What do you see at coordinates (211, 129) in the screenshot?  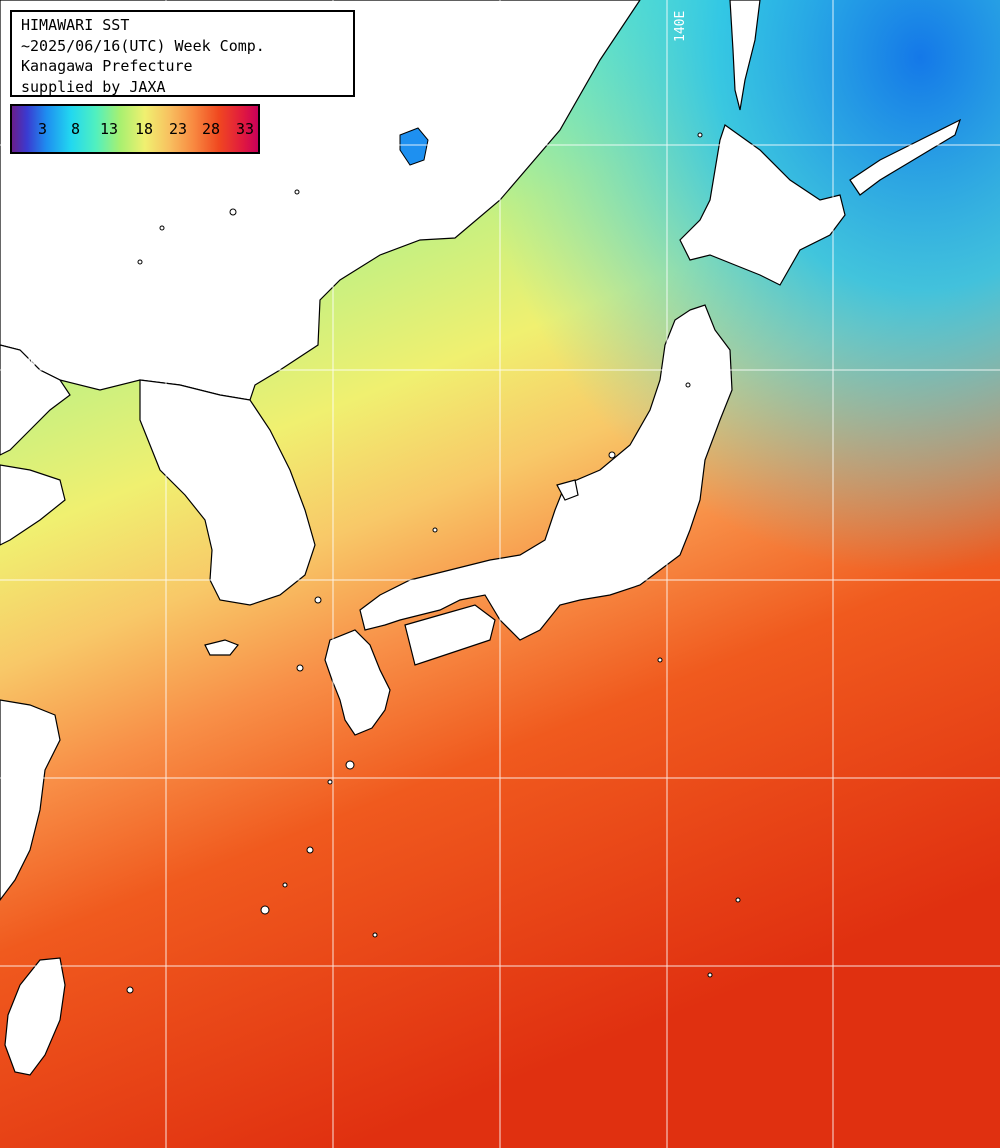 I see `scale-tick: 28` at bounding box center [211, 129].